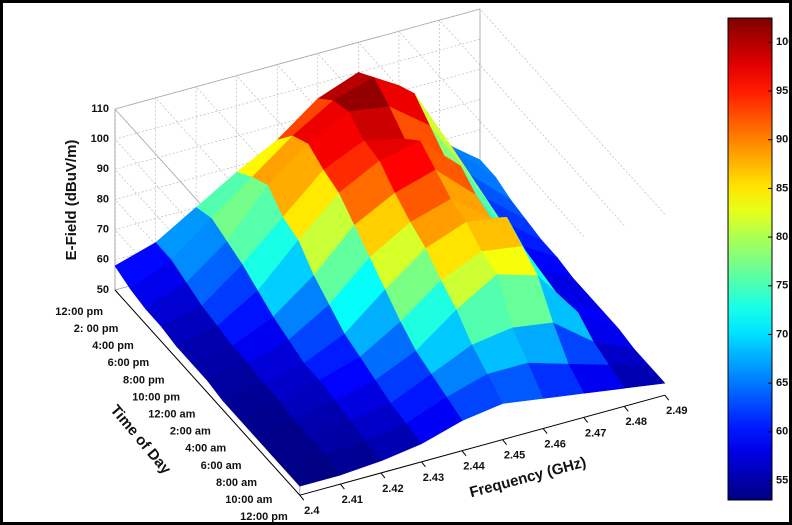 The image size is (792, 525). What do you see at coordinates (100, 139) in the screenshot?
I see `z-tick-label: 100` at bounding box center [100, 139].